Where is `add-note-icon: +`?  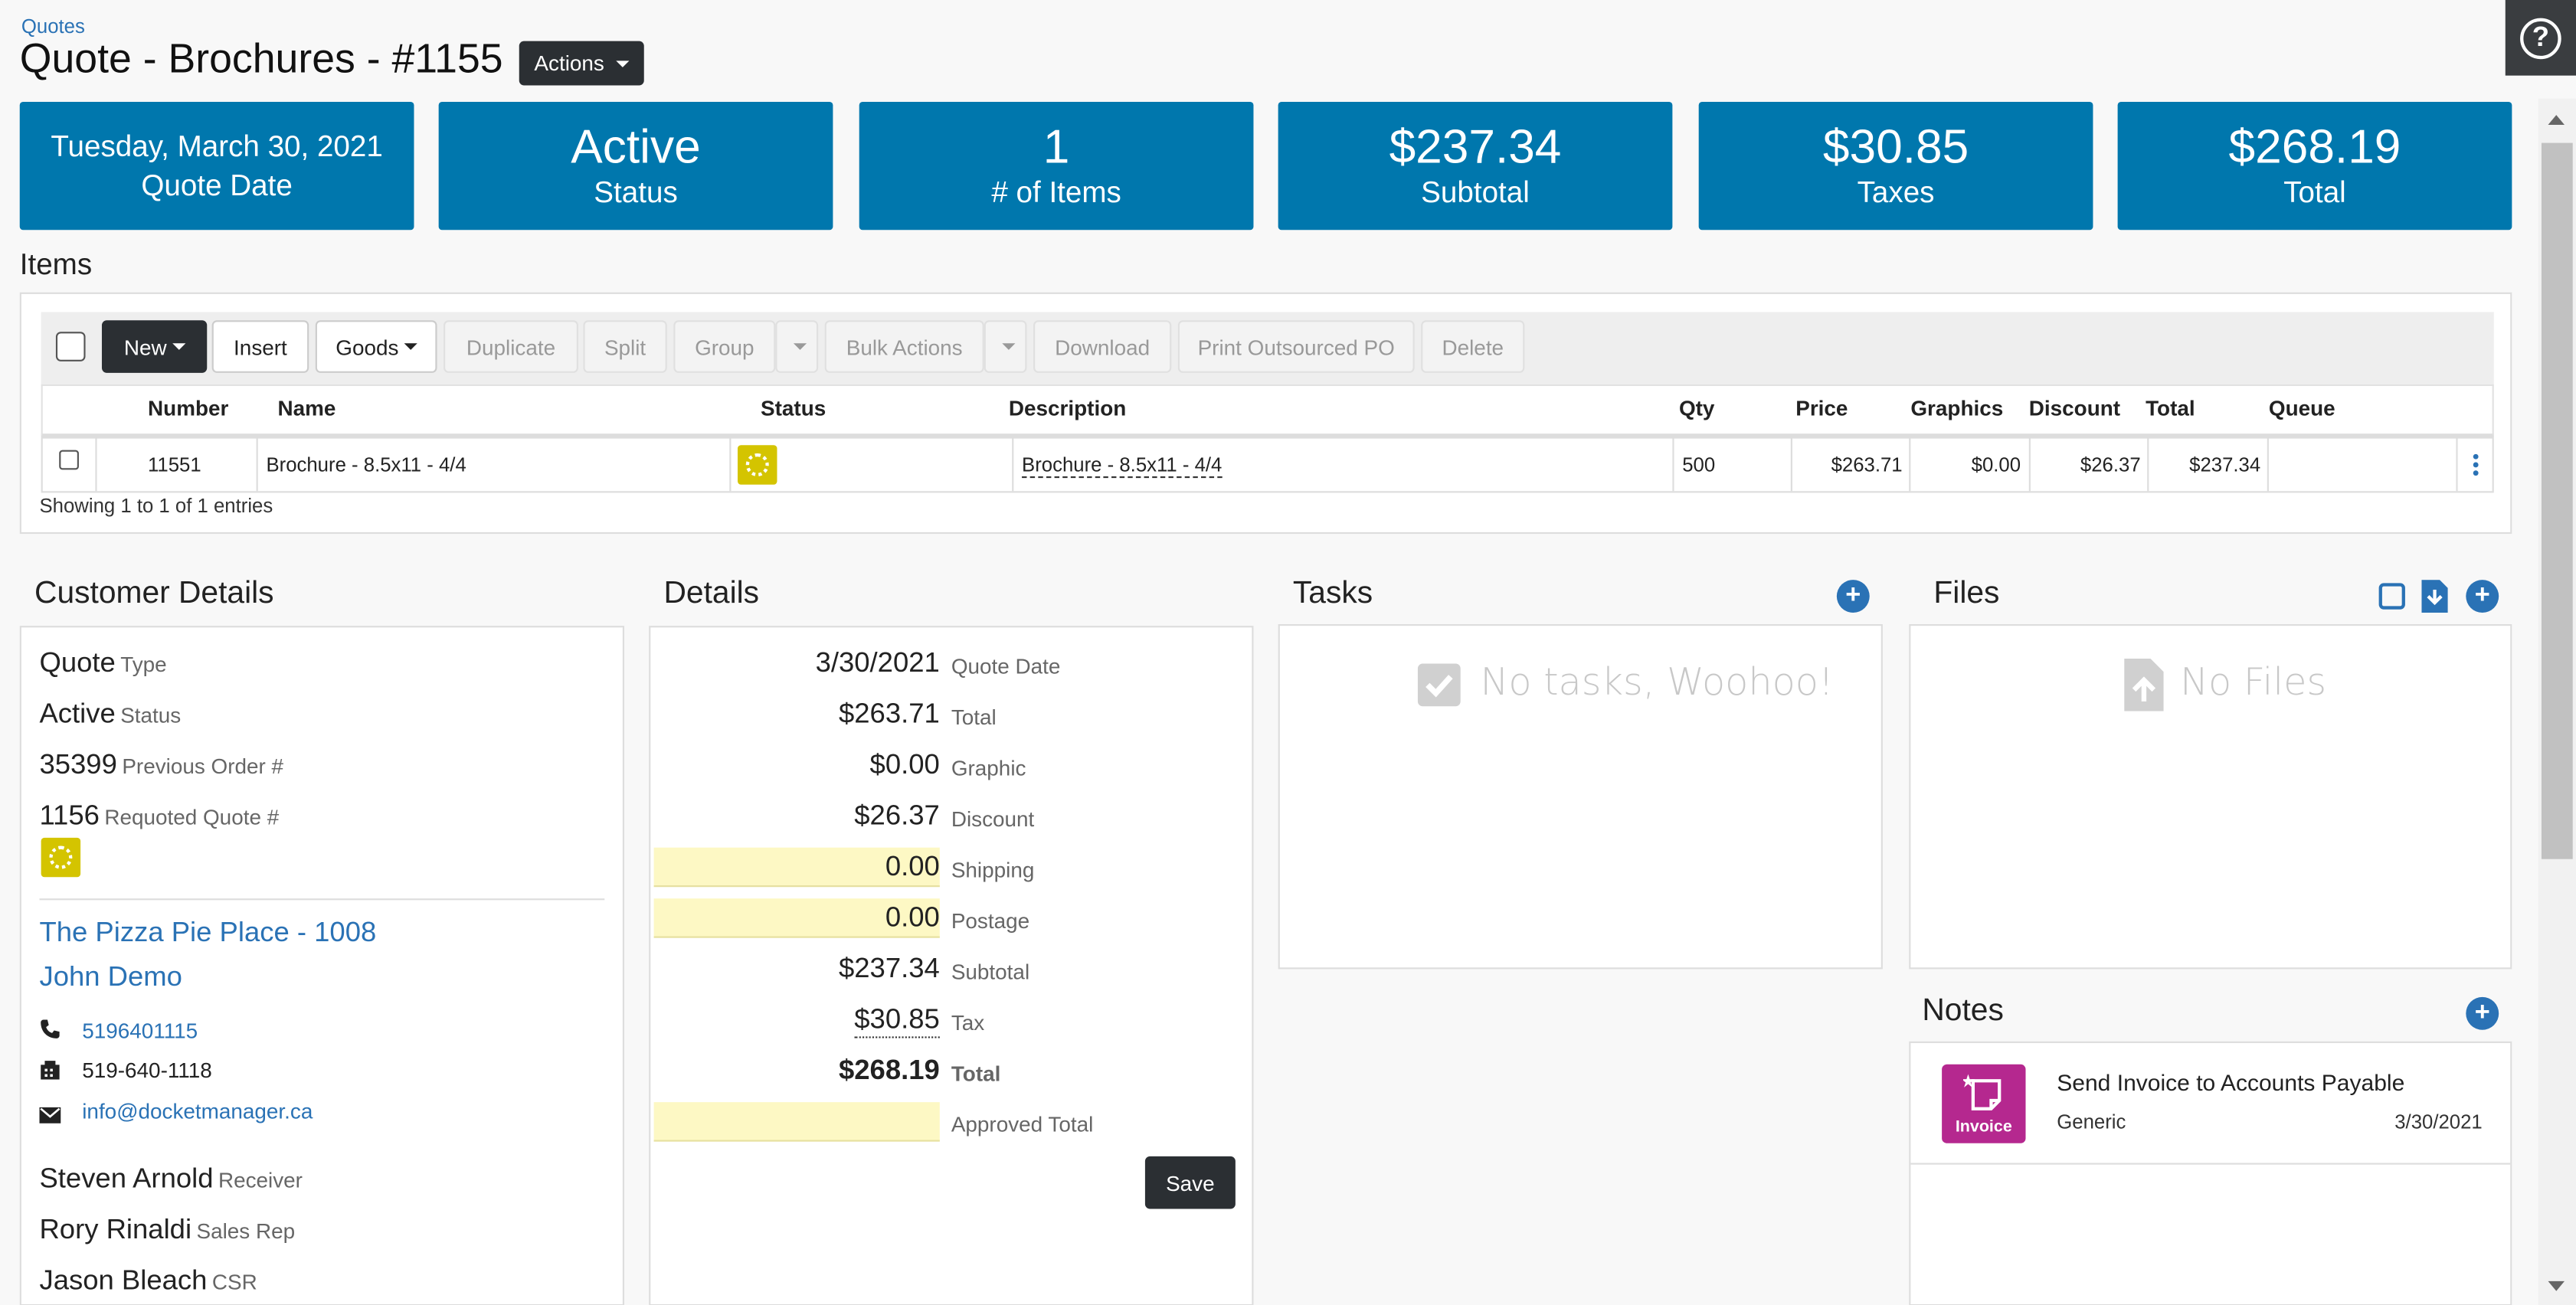
add-note-icon: + is located at coordinates (2482, 1013).